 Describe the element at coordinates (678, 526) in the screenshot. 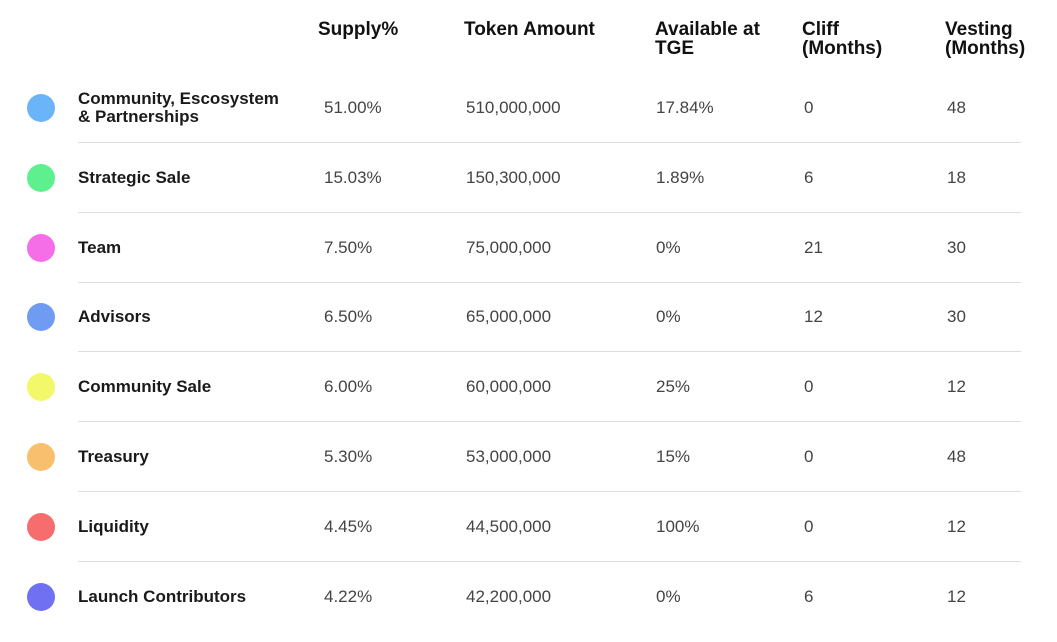

I see `cell: 100%` at that location.